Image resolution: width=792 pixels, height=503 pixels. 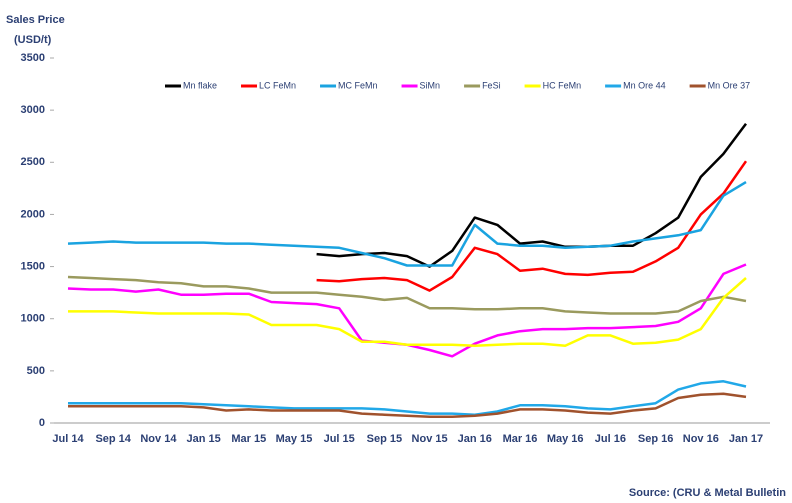 What do you see at coordinates (430, 85) in the screenshot?
I see `legend-label: SiMn` at bounding box center [430, 85].